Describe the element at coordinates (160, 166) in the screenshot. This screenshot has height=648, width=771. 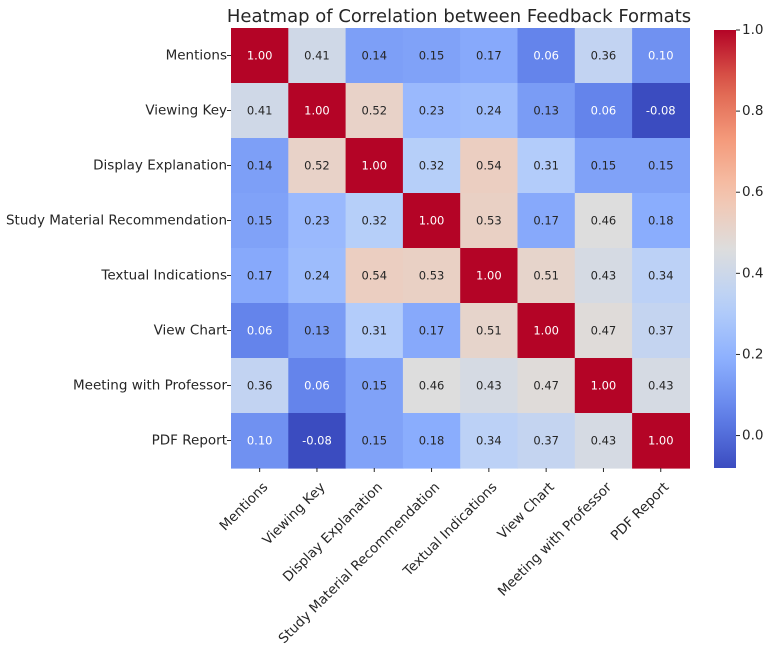
I see `y-tick-label: Display Explanation` at that location.